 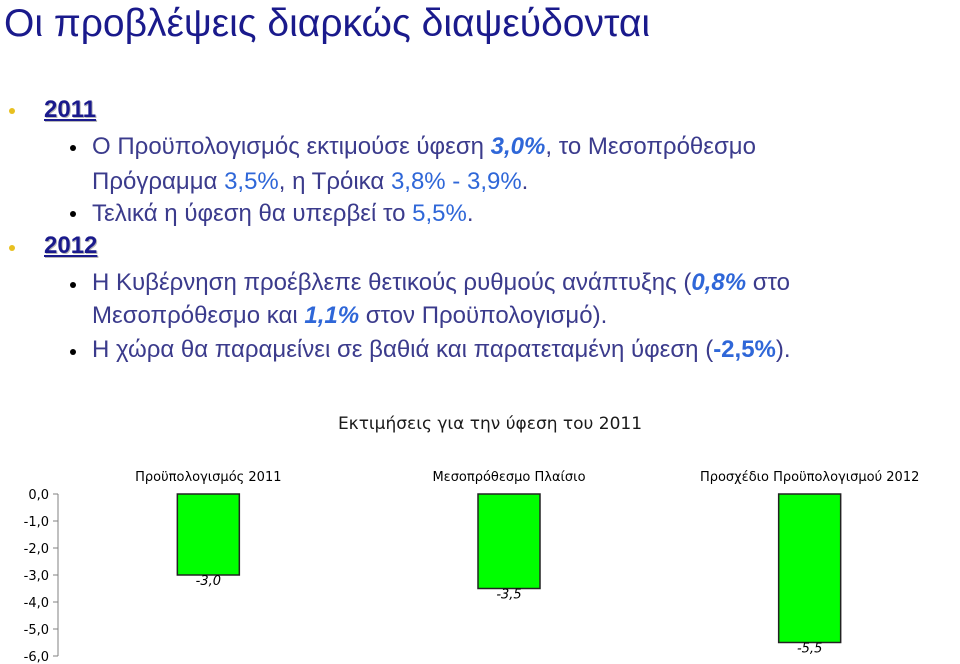 I want to click on y-tick-label: -6,0, so click(x=36, y=657).